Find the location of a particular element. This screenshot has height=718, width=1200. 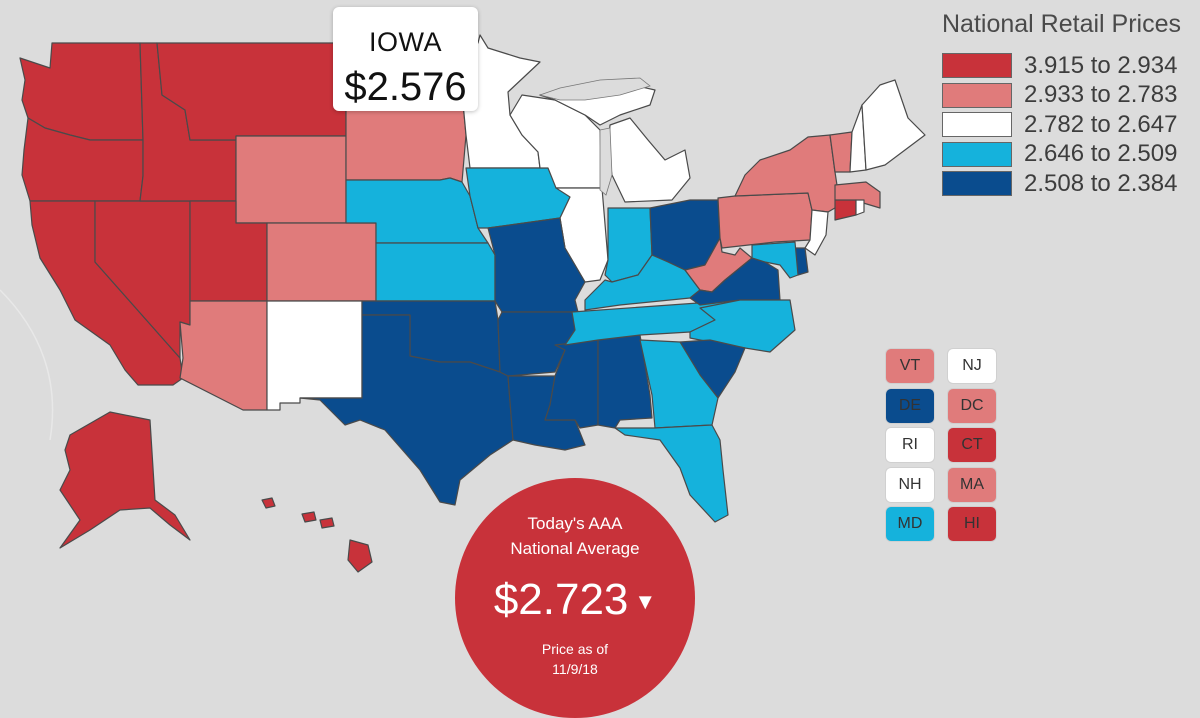

badge-dc: DC is located at coordinates (972, 405).